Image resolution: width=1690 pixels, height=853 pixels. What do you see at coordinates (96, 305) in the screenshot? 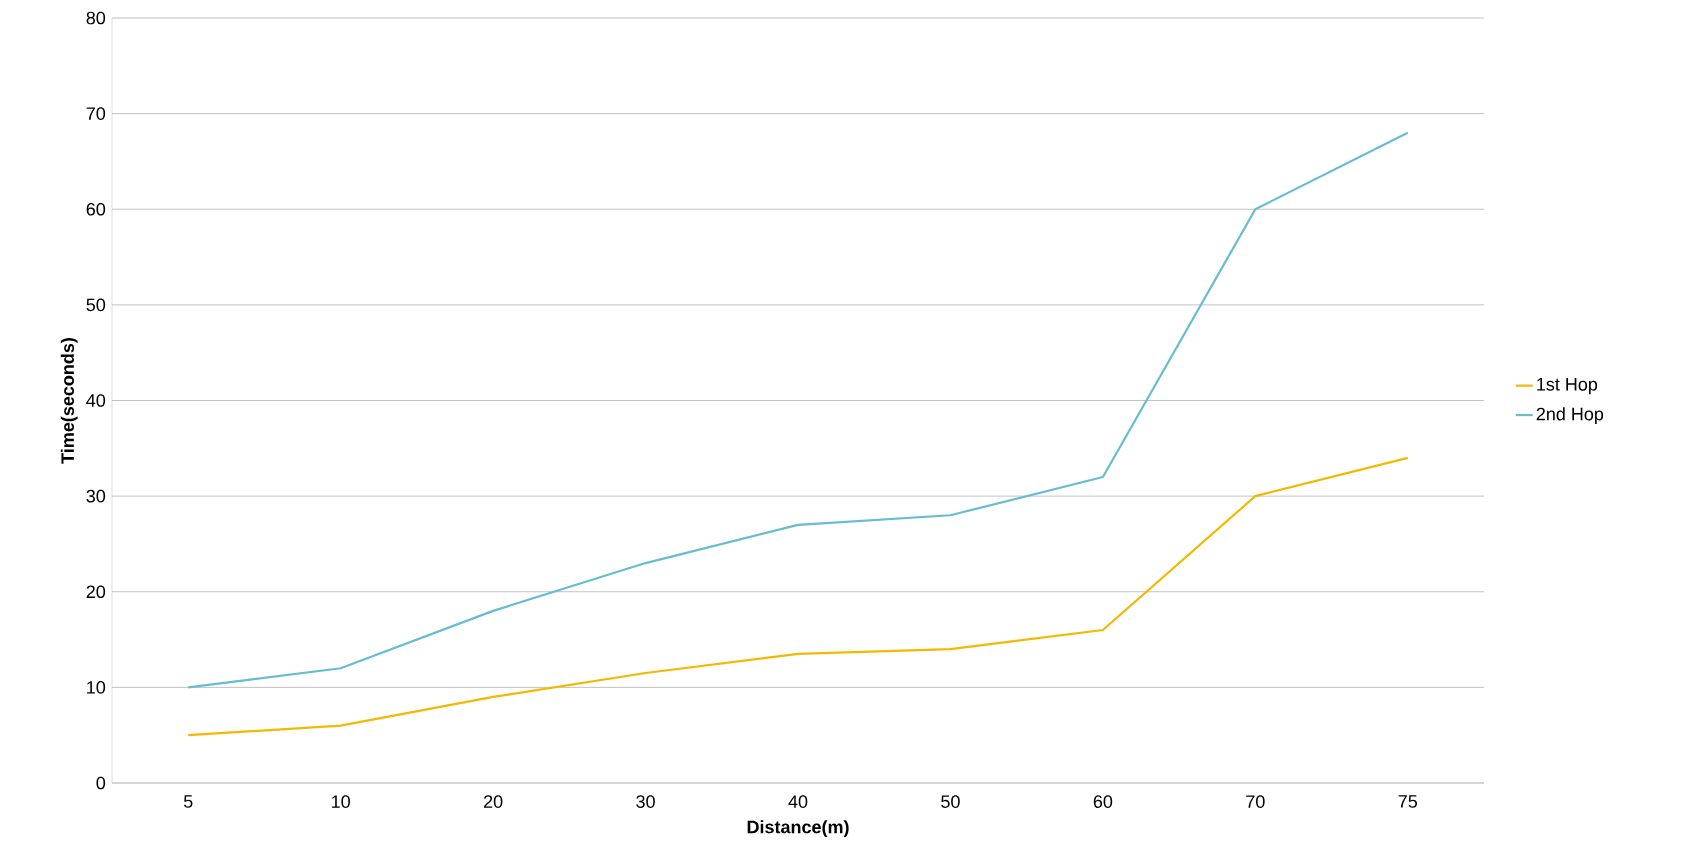
I see `y-tick-label: 50` at bounding box center [96, 305].